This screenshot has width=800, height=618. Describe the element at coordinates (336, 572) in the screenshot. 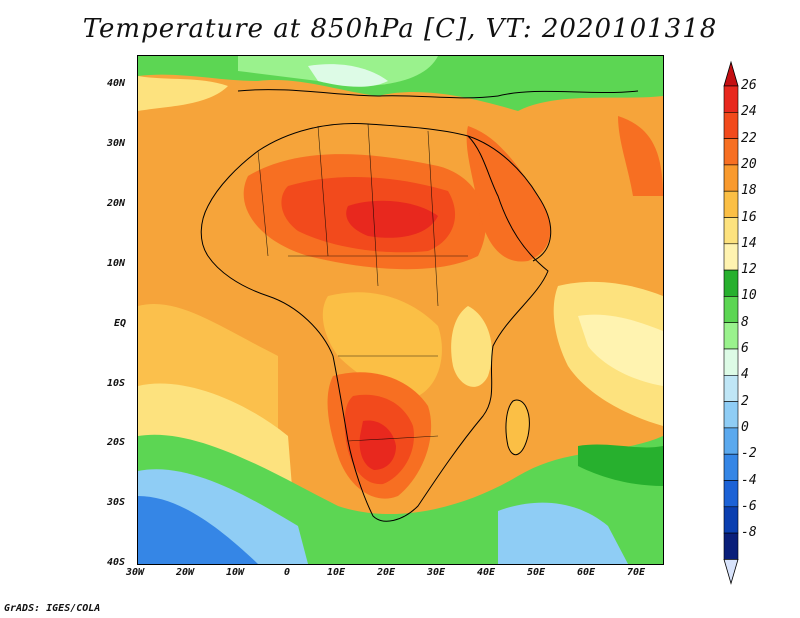

I see `lon-tick-label: 10E` at that location.